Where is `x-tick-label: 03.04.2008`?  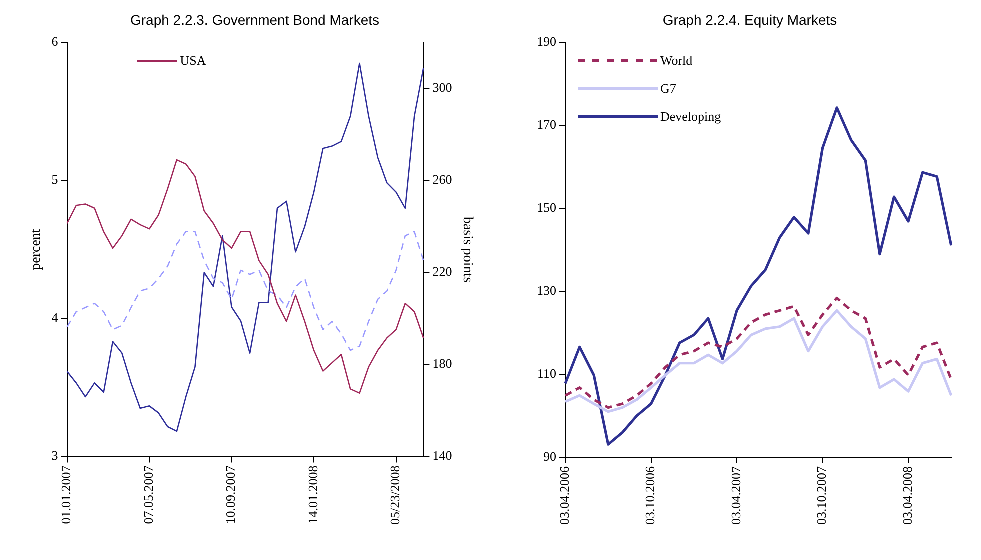
x-tick-label: 03.04.2008 is located at coordinates (907, 495).